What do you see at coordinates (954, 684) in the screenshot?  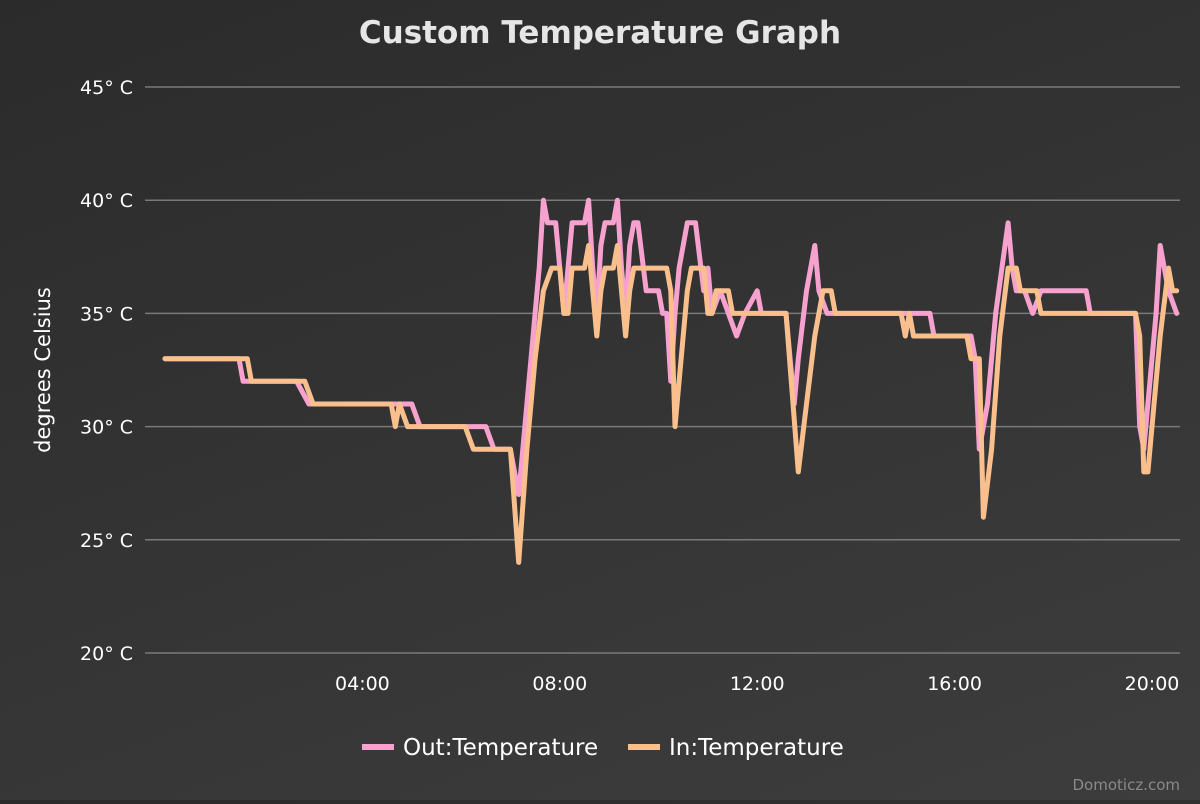 I see `x-tick-label: 16:00` at bounding box center [954, 684].